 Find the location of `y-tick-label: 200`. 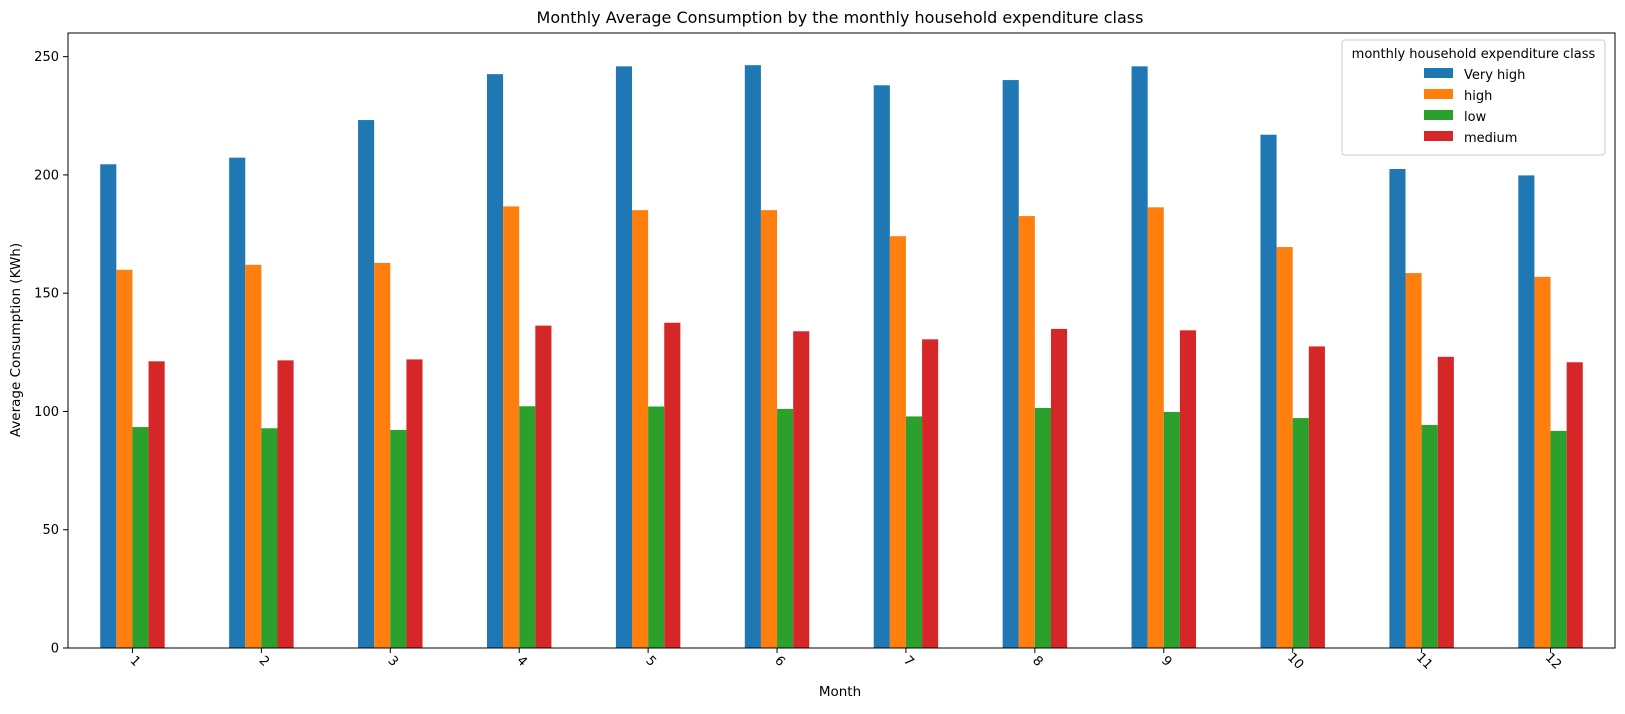

y-tick-label: 200 is located at coordinates (46, 175).